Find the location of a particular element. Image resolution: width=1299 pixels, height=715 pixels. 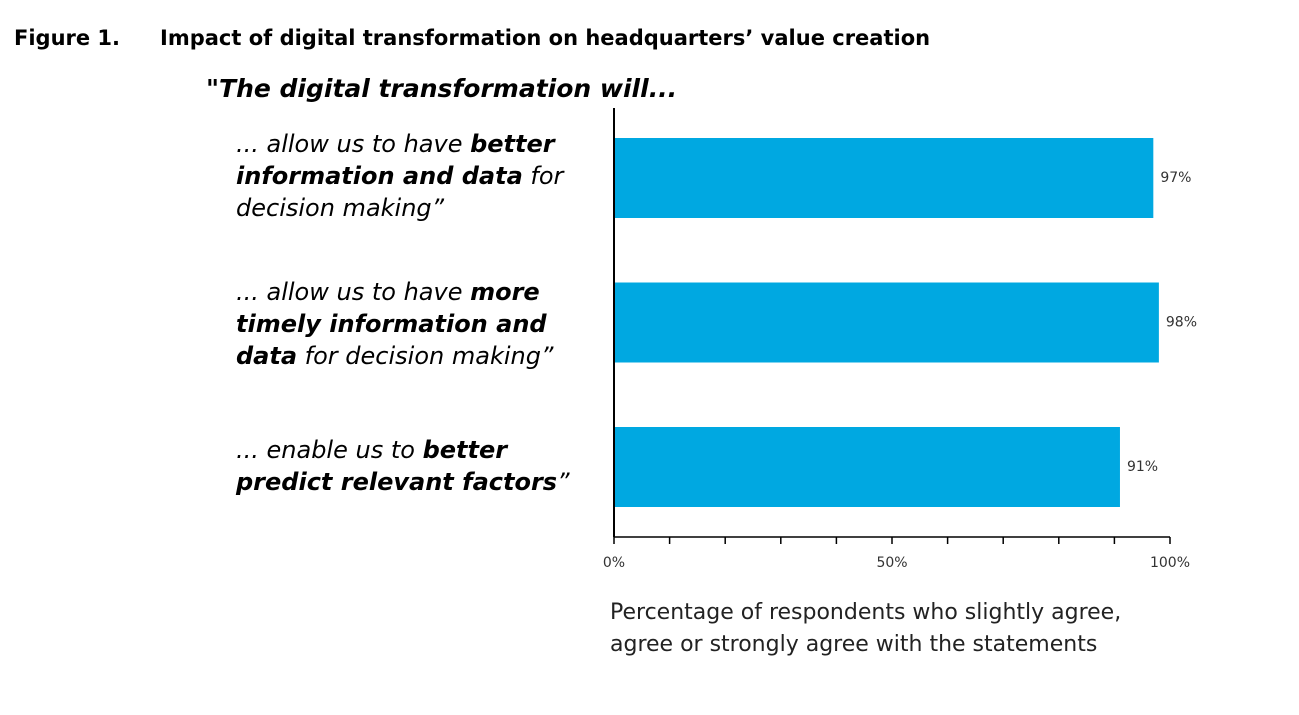

value-label: 97% is located at coordinates (1175, 178).